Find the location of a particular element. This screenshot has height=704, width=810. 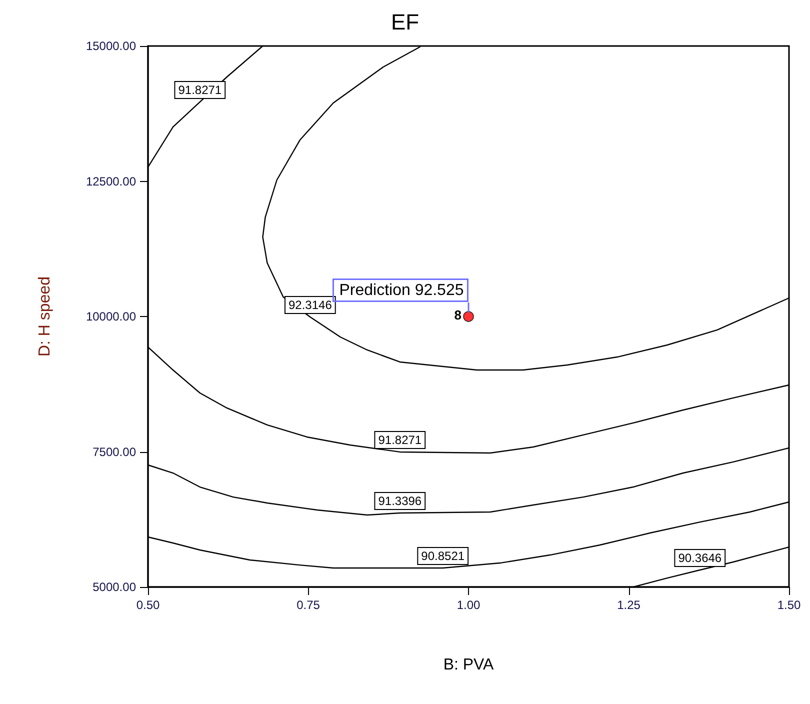

series-label: 92.3146 is located at coordinates (310, 305).